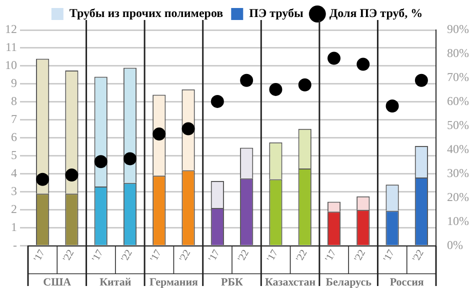 Image resolution: width=476 pixels, height=288 pixels. What do you see at coordinates (14, 101) in the screenshot?
I see `y-tick-label: 8` at bounding box center [14, 101].